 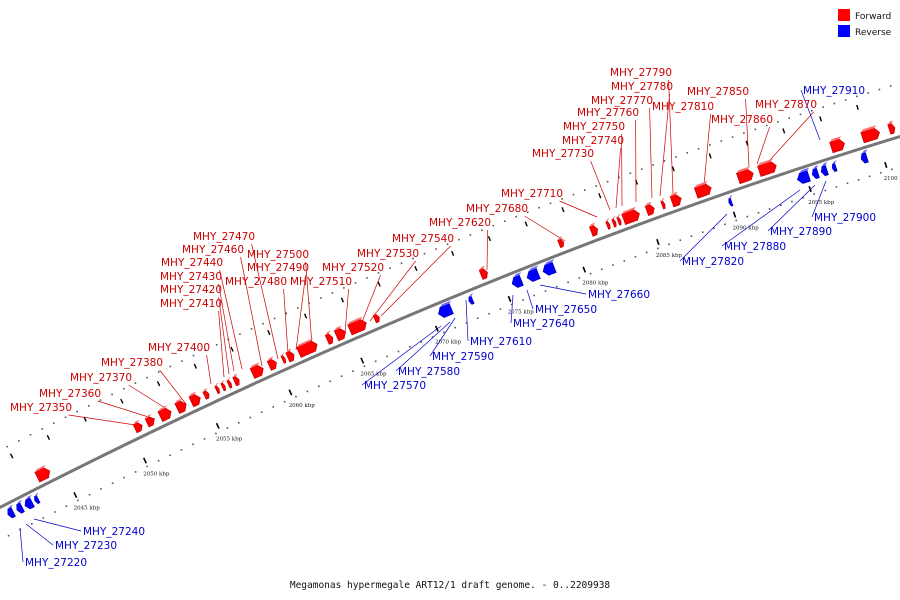 What do you see at coordinates (423, 239) in the screenshot?
I see `gene-label: MHY_27540` at bounding box center [423, 239].